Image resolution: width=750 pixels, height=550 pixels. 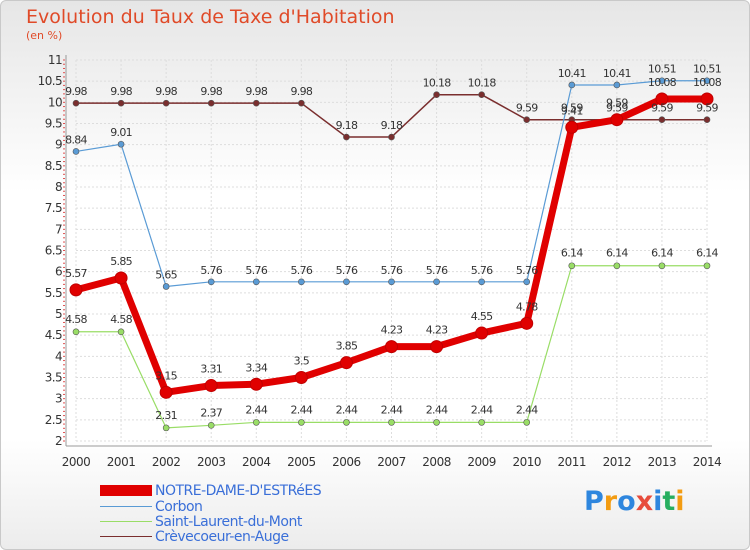 I want to click on legend-label-saint-laurent: Saint-Laurent-du-Mont, so click(x=228, y=522).